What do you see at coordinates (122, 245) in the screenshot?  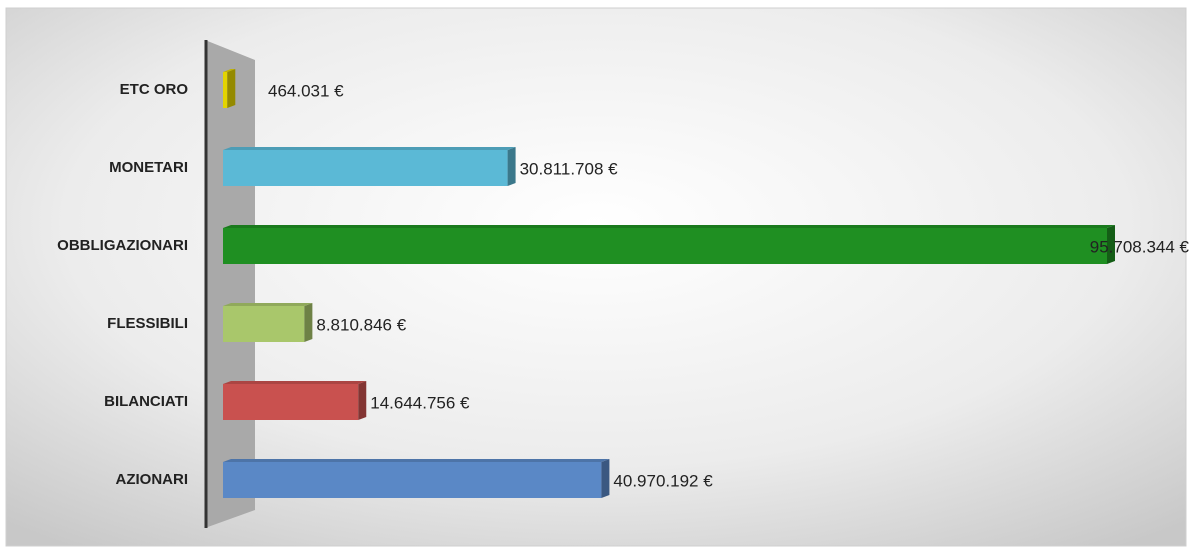 I see `category-label: OBBLIGAZIONARI` at bounding box center [122, 245].